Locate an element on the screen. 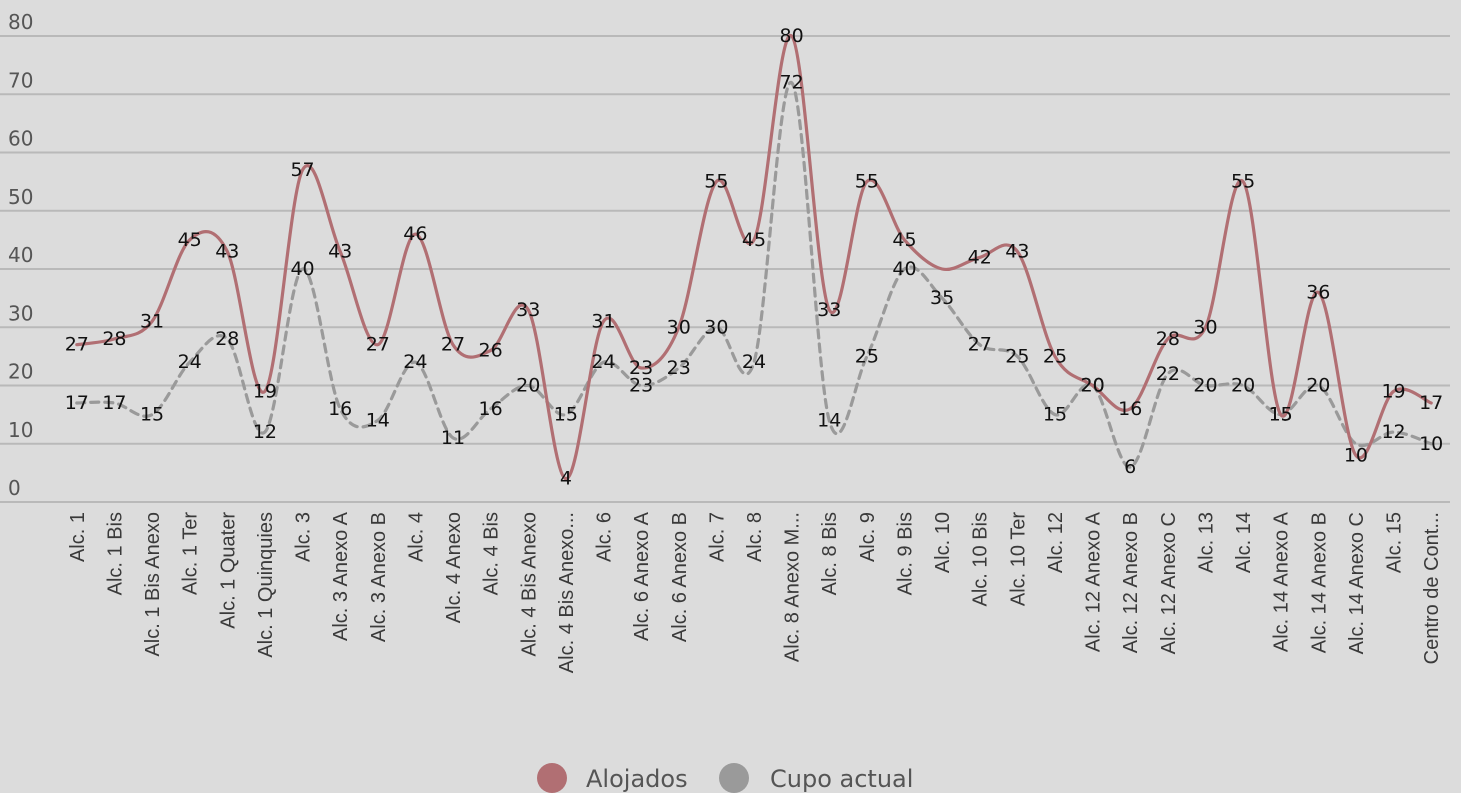  data-label: 19 is located at coordinates (265, 391).